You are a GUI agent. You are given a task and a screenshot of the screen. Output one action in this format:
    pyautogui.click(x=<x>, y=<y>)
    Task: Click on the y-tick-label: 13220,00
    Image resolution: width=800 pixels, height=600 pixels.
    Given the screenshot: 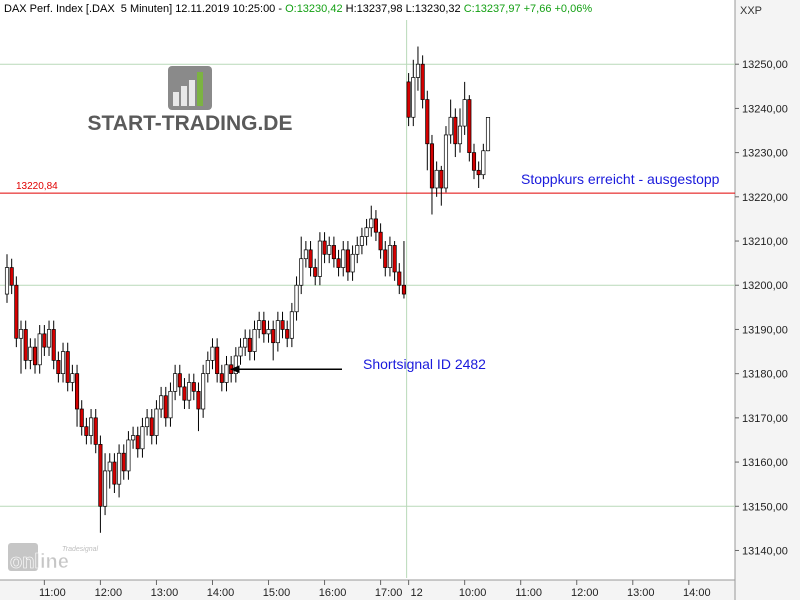 What is the action you would take?
    pyautogui.click(x=765, y=198)
    